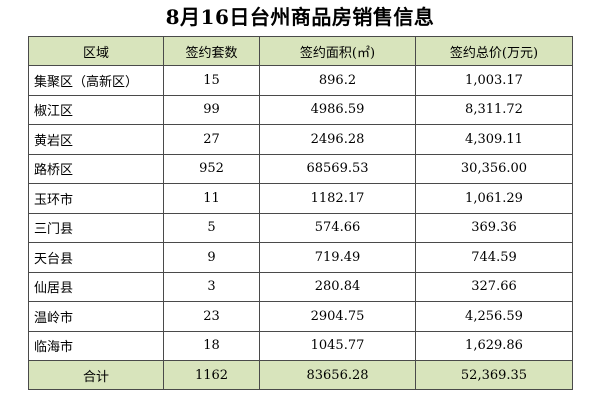 This screenshot has height=400, width=600. Describe the element at coordinates (494, 80) in the screenshot. I see `price-cell: 1,003.17` at that location.